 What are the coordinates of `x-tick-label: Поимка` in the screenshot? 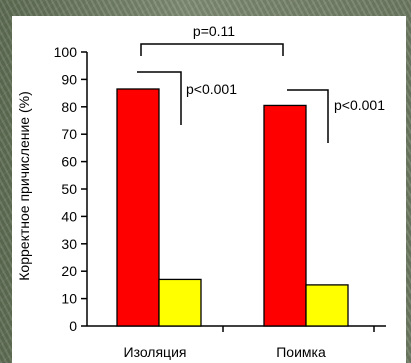 It's located at (301, 352).